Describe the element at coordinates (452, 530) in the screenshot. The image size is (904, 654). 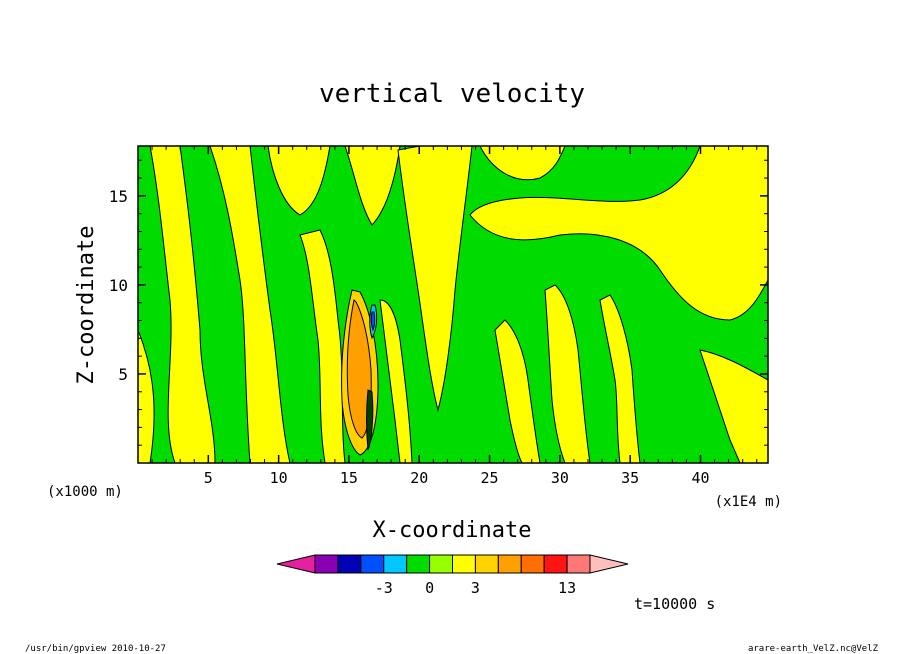
I see `x-axis-label: X-coordinate` at that location.